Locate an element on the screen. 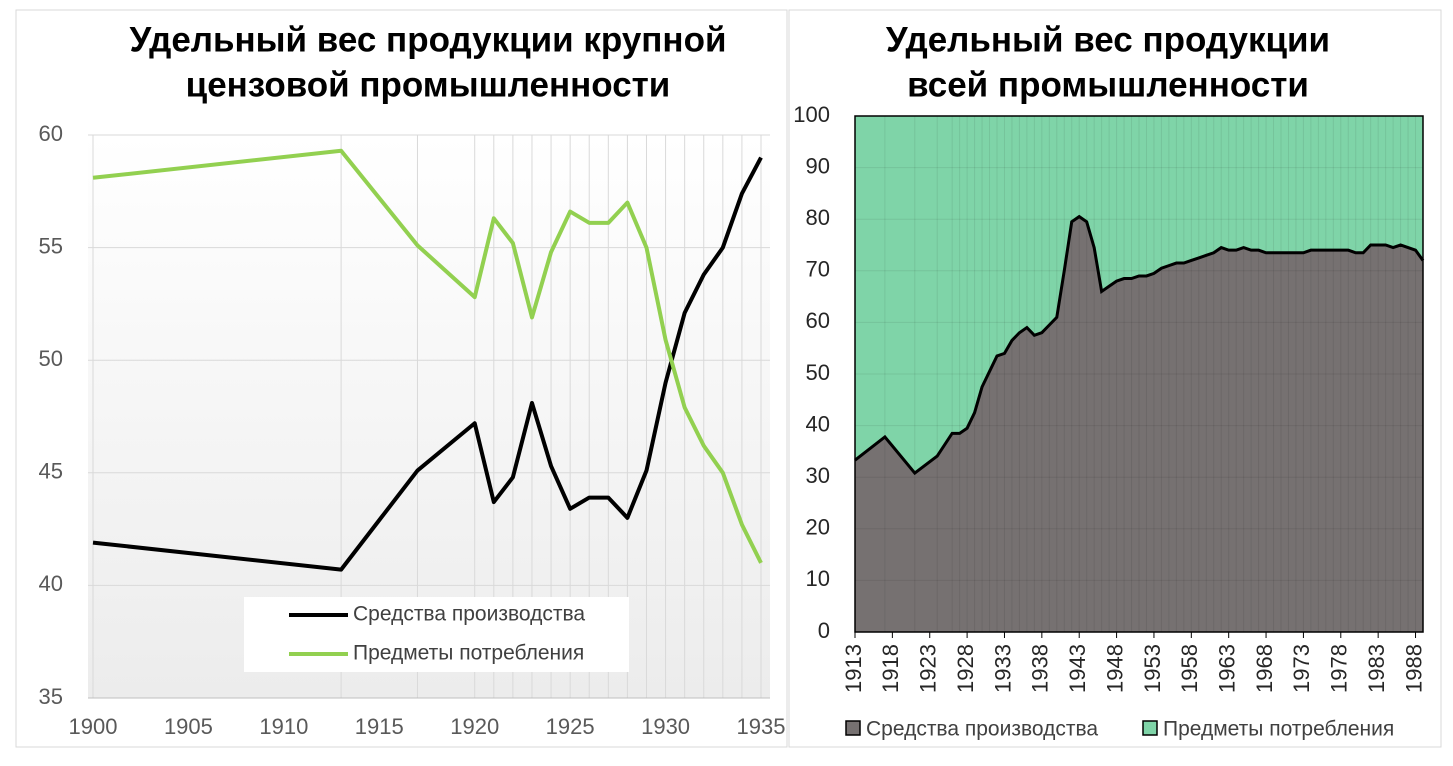 This screenshot has height=766, width=1453. x-tick-label: 1935 is located at coordinates (761, 726).